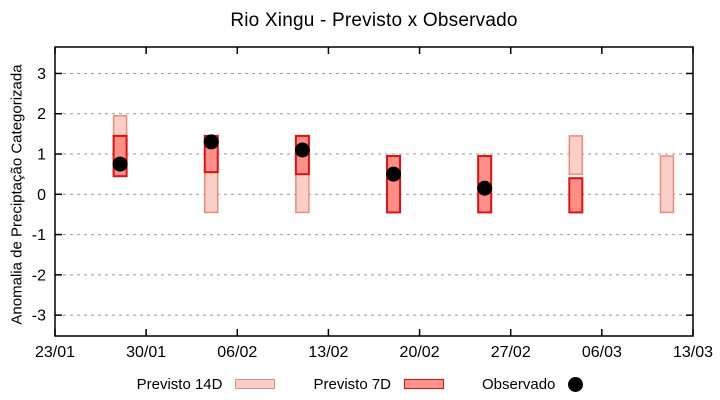  What do you see at coordinates (55, 352) in the screenshot?
I see `x-tick-label: 23/01` at bounding box center [55, 352].